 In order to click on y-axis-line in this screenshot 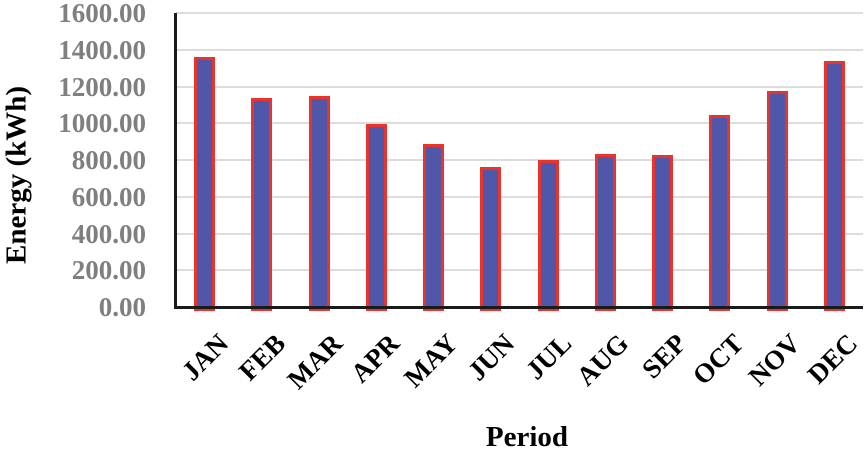, I will do `click(175, 161)`.